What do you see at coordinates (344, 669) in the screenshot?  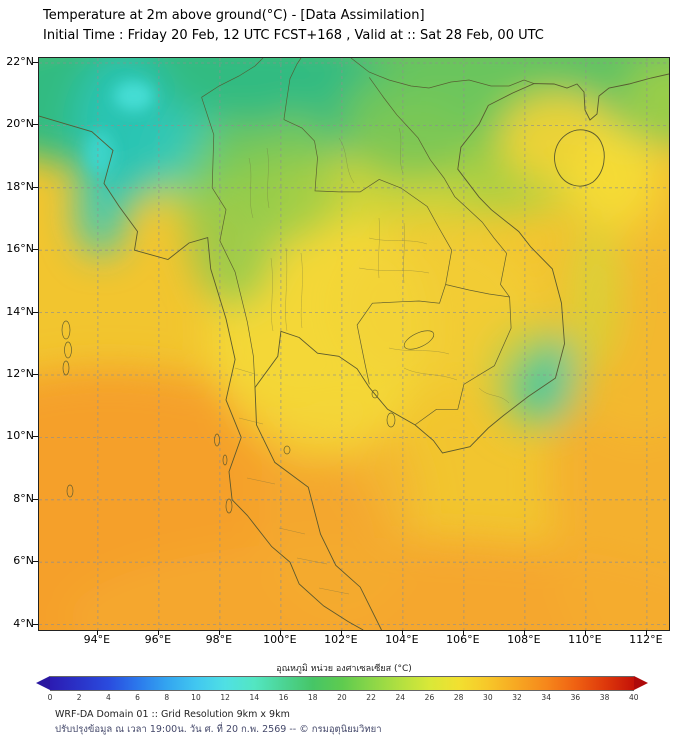 I see `colorbar-label: อุณหภูมิ หน่วย องศาเซลเซียส (°C)` at bounding box center [344, 669].